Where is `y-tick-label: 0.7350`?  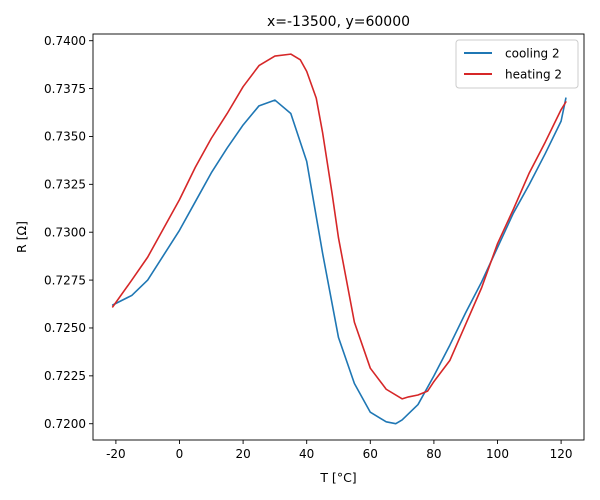 y-tick-label: 0.7350 is located at coordinates (65, 137).